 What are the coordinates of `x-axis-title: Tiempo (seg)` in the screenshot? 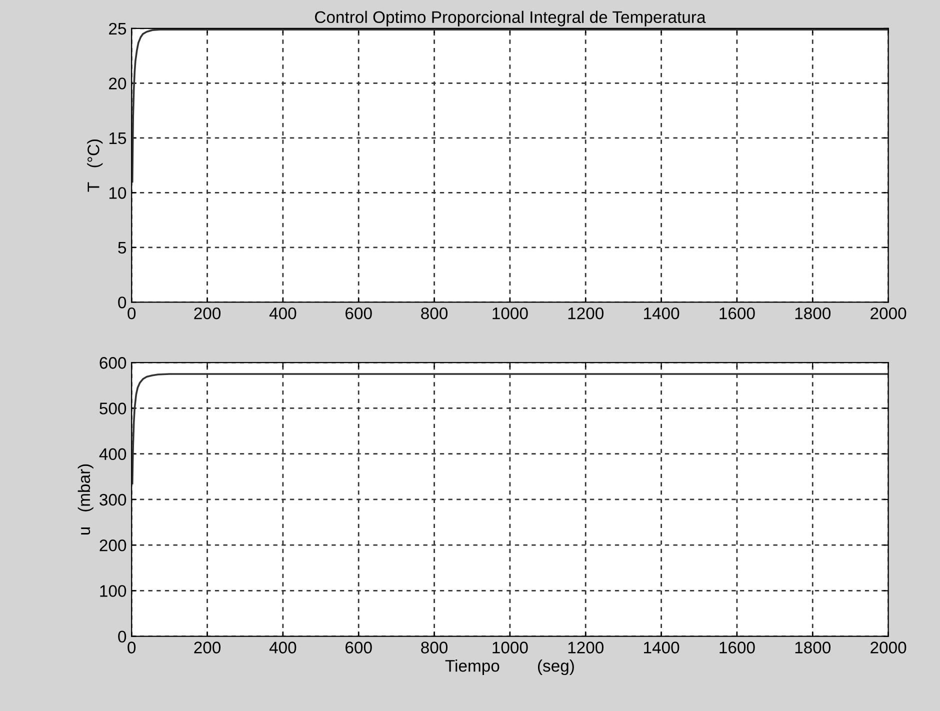 It's located at (509, 668).